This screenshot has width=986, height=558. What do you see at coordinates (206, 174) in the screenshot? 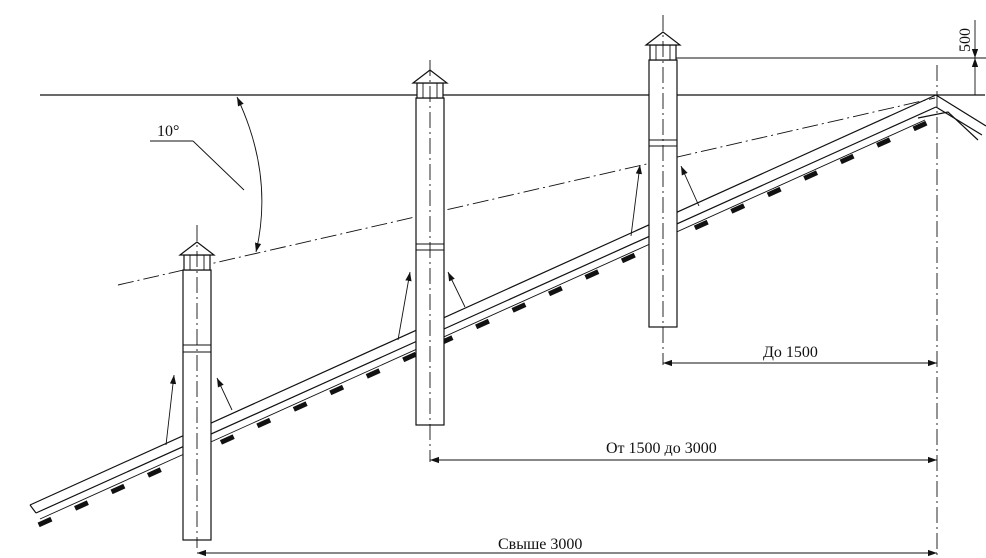
I see `angle-callout: 10°` at bounding box center [206, 174].